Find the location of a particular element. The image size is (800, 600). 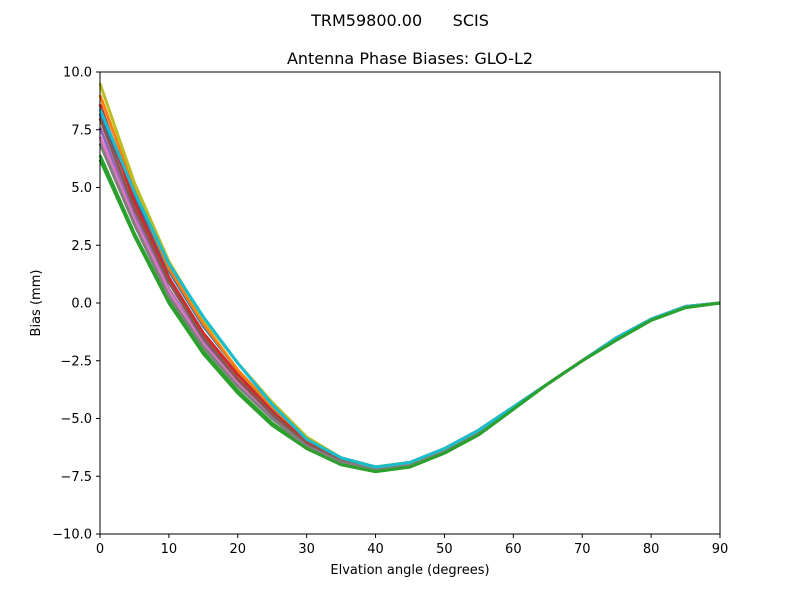

y-tick-label: 7.5 is located at coordinates (81, 130).